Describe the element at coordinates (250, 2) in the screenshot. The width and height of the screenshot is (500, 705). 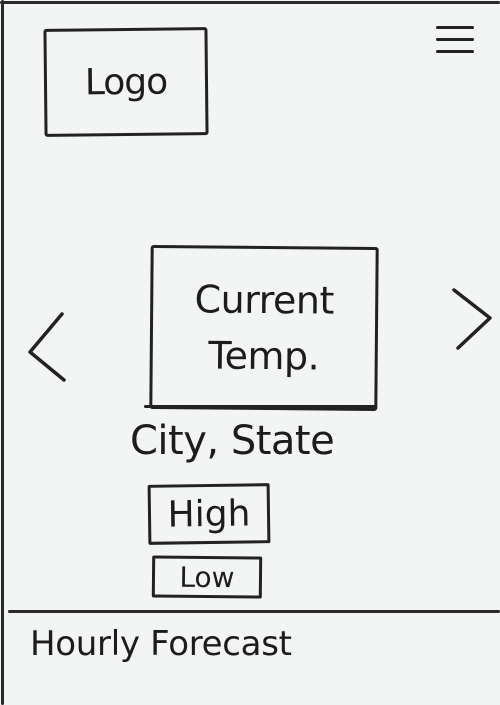
I see `frame-top-edge` at that location.